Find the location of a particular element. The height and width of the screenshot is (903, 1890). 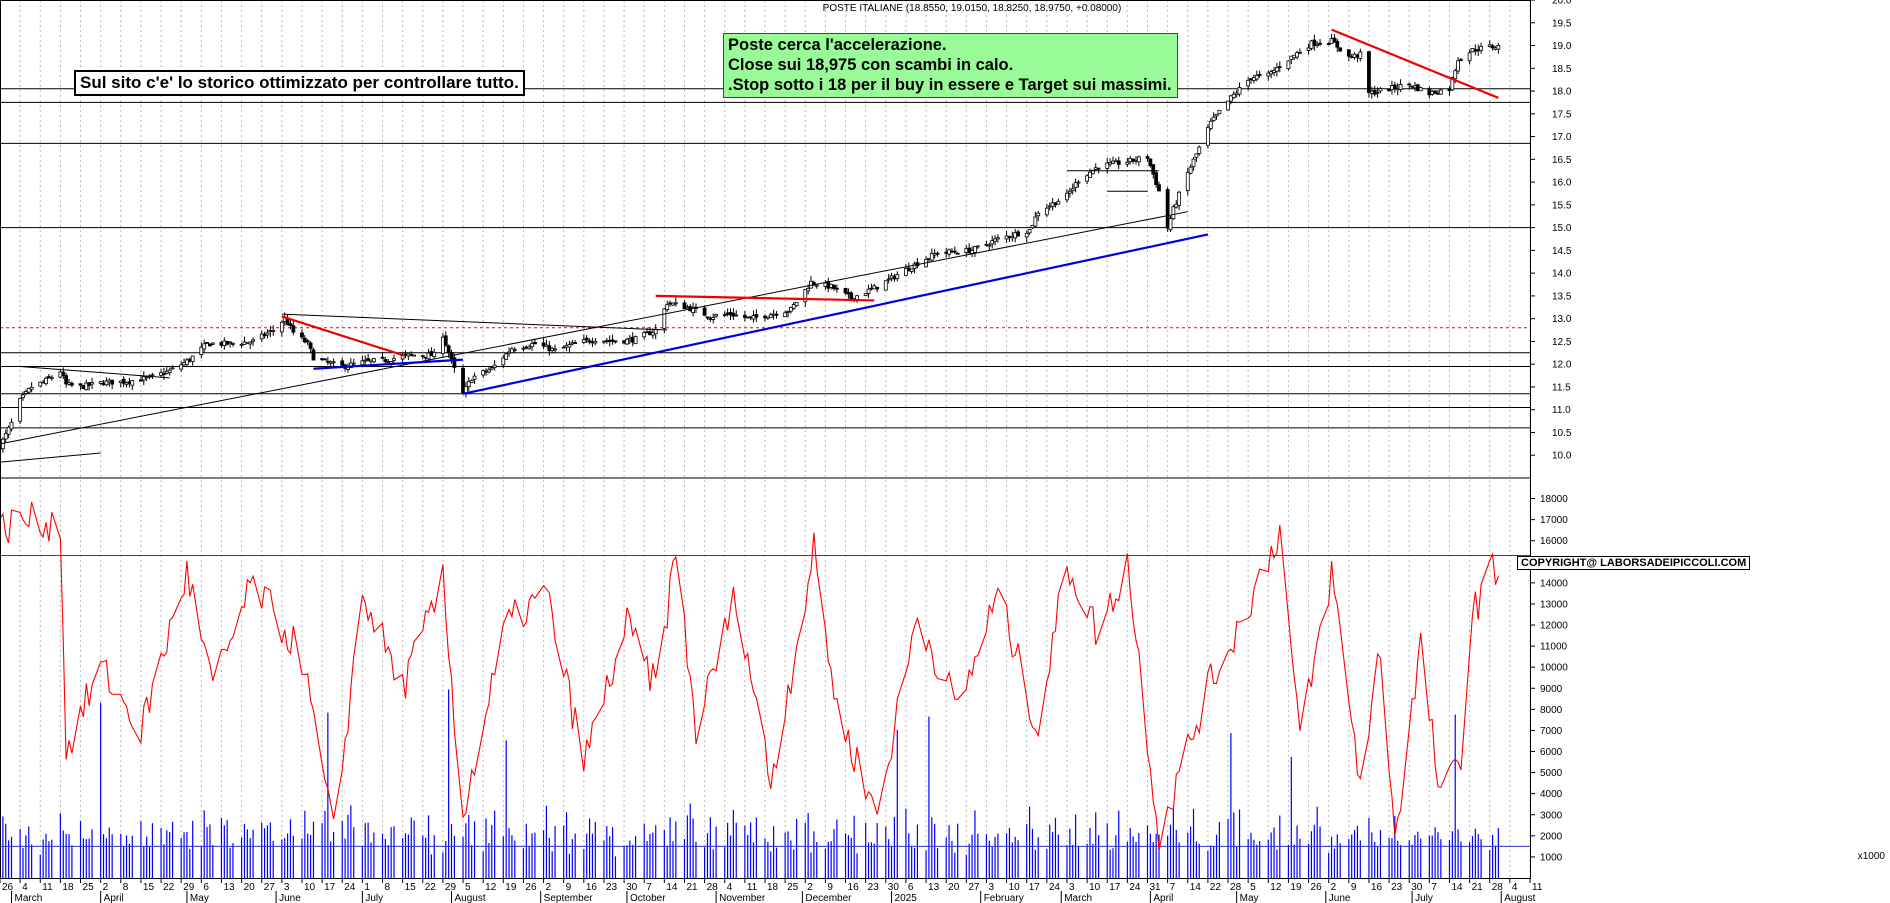

price-tick-label: 12.0 is located at coordinates (1562, 365).